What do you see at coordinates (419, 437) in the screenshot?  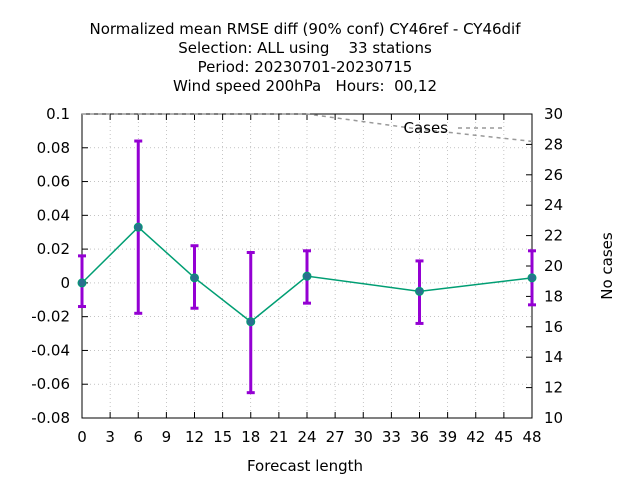 I see `x-tick-label: 36` at bounding box center [419, 437].